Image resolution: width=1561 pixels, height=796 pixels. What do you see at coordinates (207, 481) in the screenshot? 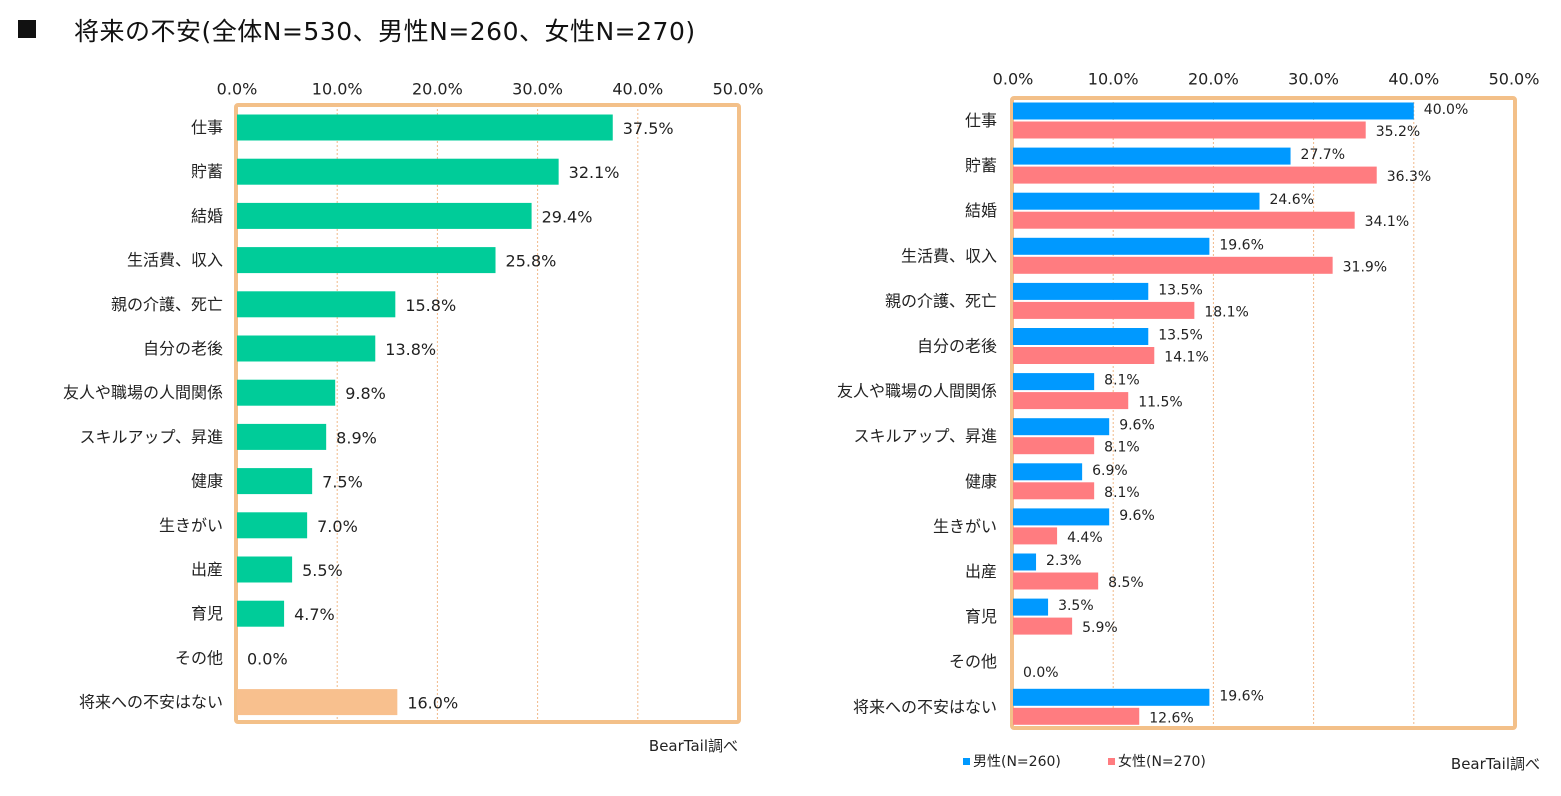
I see `left-category-label: 健康` at bounding box center [207, 481].